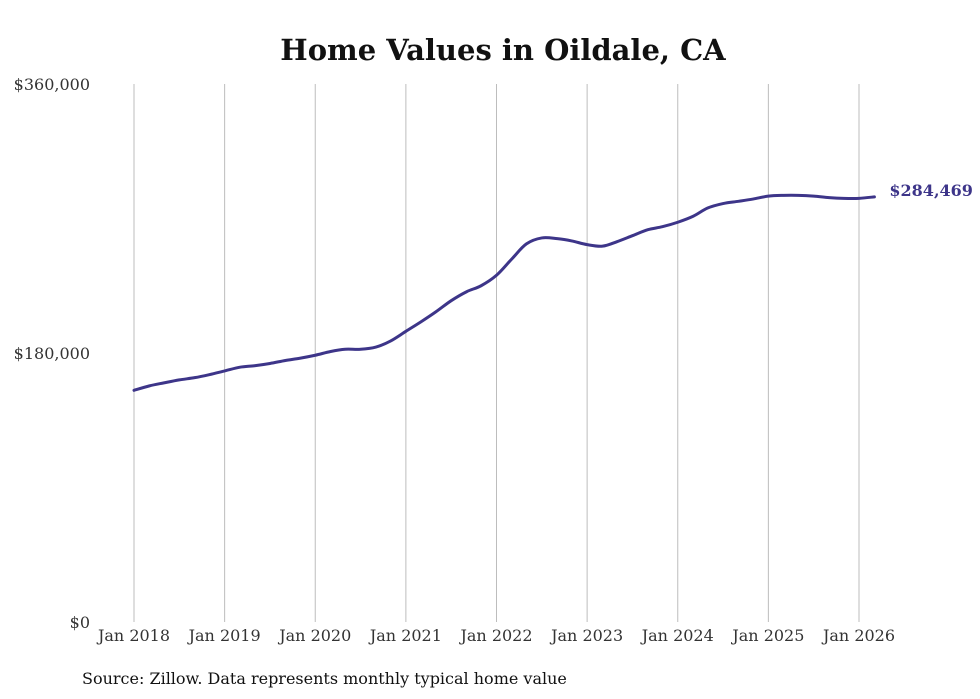  What do you see at coordinates (133, 635) in the screenshot?
I see `x-tick-label: Jan 2018` at bounding box center [133, 635].